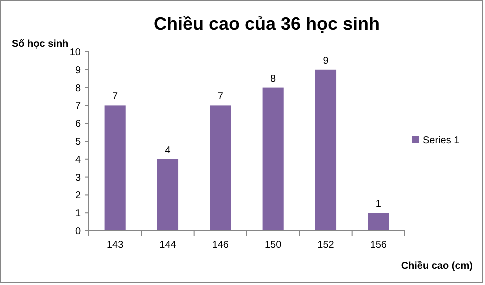 Image resolution: width=485 pixels, height=285 pixels. What do you see at coordinates (326, 61) in the screenshot?
I see `data-label: 9` at bounding box center [326, 61].